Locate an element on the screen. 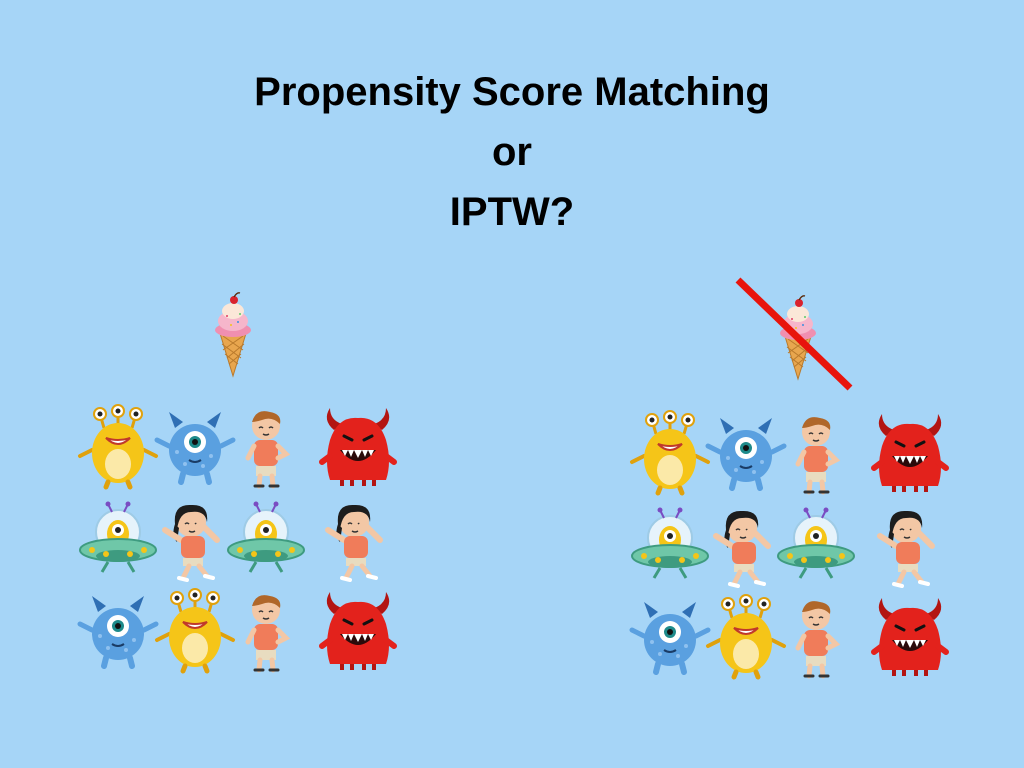 This screenshot has width=1024, height=768. title-line-2: or is located at coordinates (512, 152).